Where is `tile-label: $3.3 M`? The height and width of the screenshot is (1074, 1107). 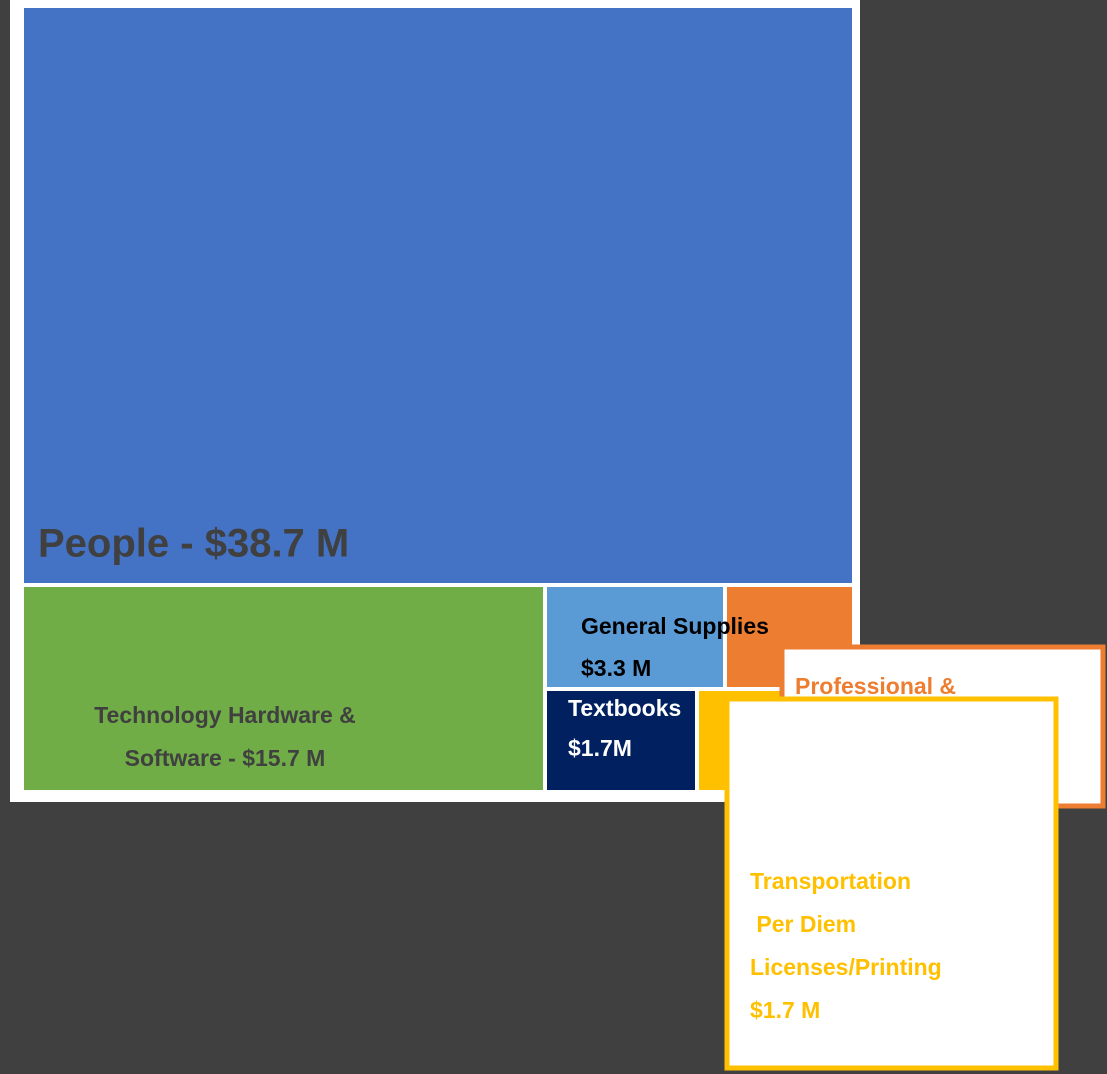
tile-label: $3.3 M is located at coordinates (616, 668).